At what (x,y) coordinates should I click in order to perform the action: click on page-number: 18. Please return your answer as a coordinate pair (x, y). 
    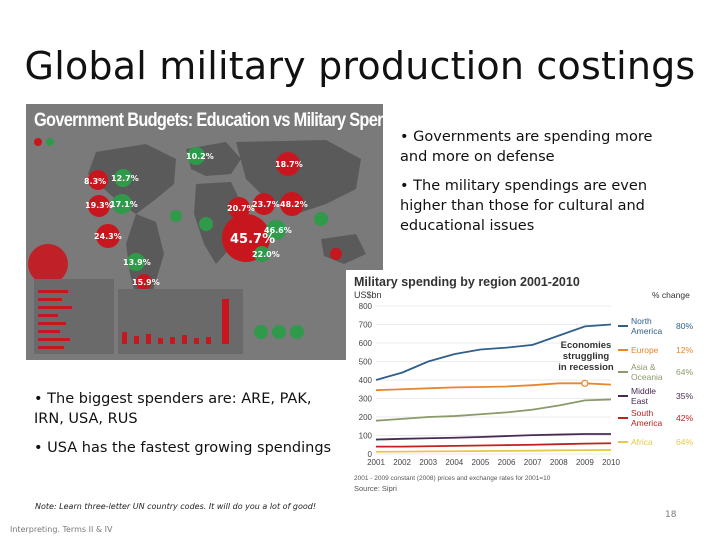
    Looking at the image, I should click on (671, 515).